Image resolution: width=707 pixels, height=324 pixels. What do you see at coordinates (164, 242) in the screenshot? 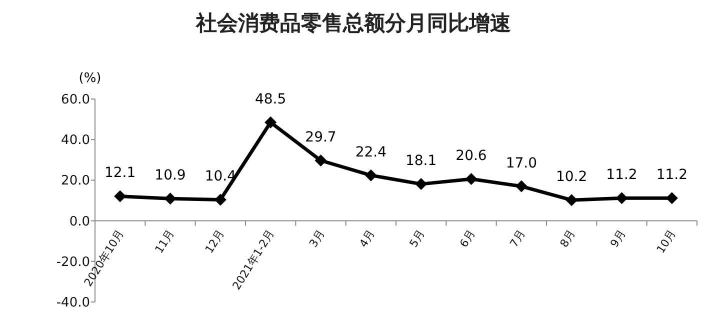
I see `x-tick-label: 11月` at bounding box center [164, 242].